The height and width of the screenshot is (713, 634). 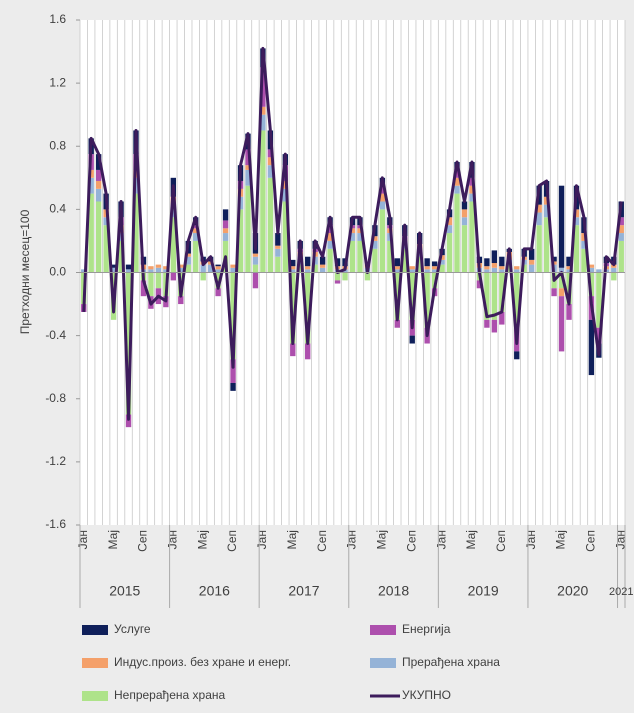 I want to click on year-label: 2017, so click(x=303, y=591).